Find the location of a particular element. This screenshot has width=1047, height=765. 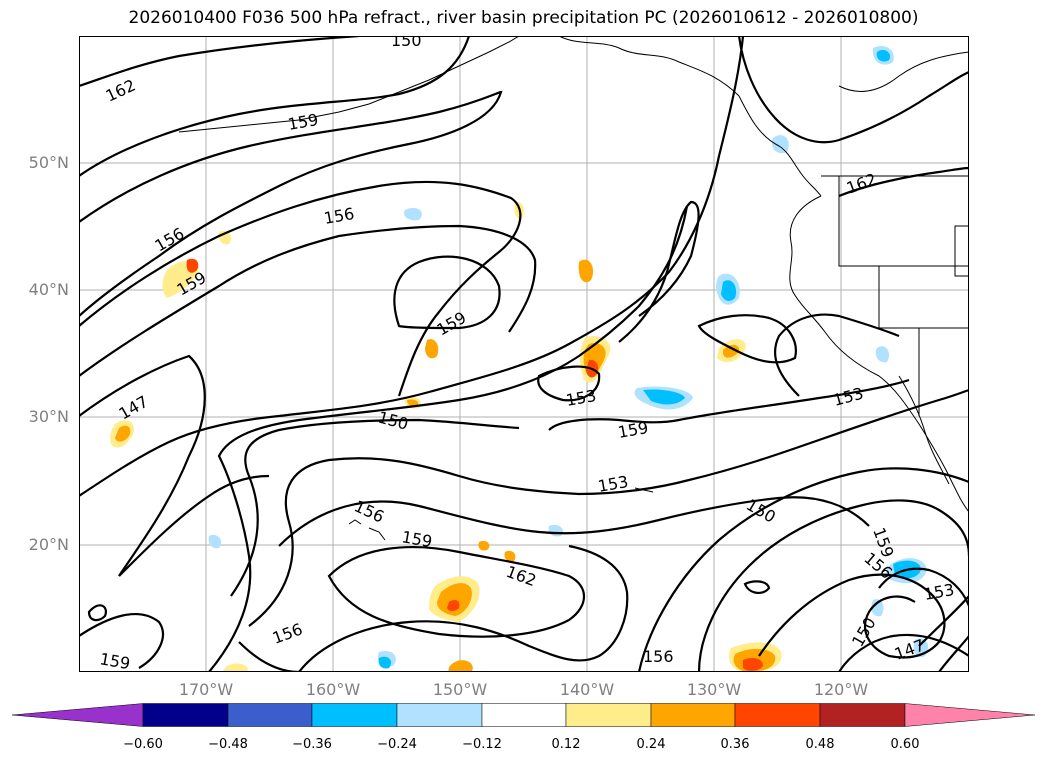

colorbar-tick-label: 0.48 is located at coordinates (820, 744).